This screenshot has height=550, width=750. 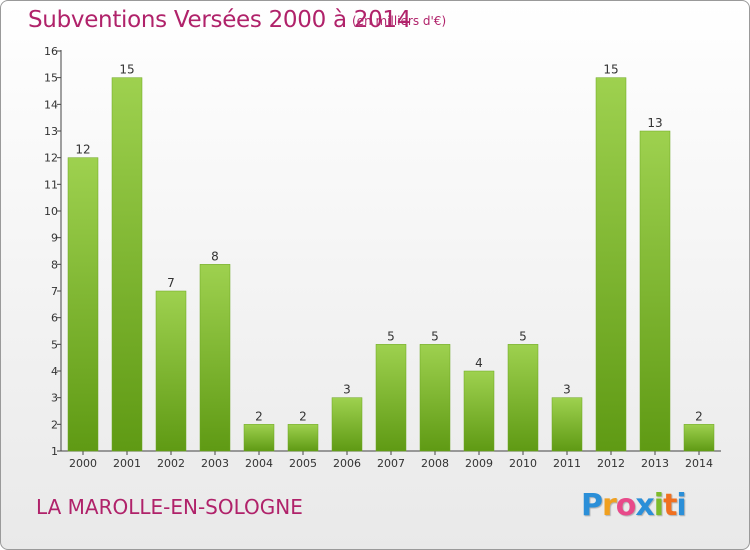 I want to click on logo-letter: r, so click(x=609, y=505).